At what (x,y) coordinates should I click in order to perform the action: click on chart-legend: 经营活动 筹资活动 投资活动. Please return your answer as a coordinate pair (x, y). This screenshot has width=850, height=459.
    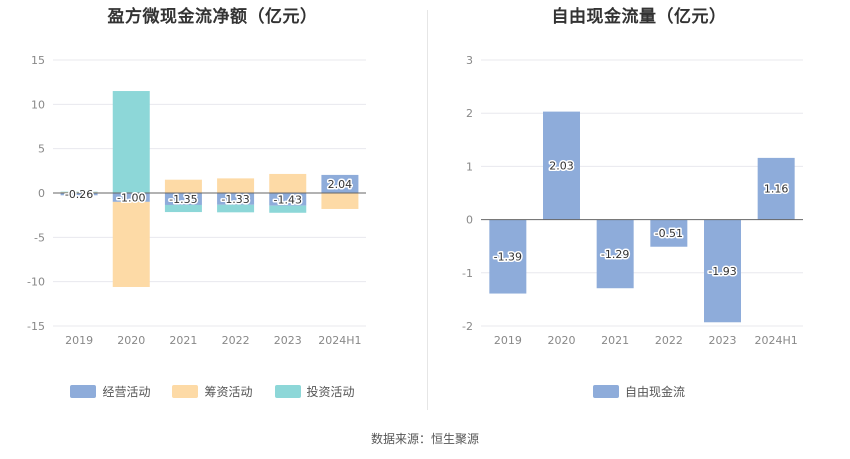
    Looking at the image, I should click on (212, 391).